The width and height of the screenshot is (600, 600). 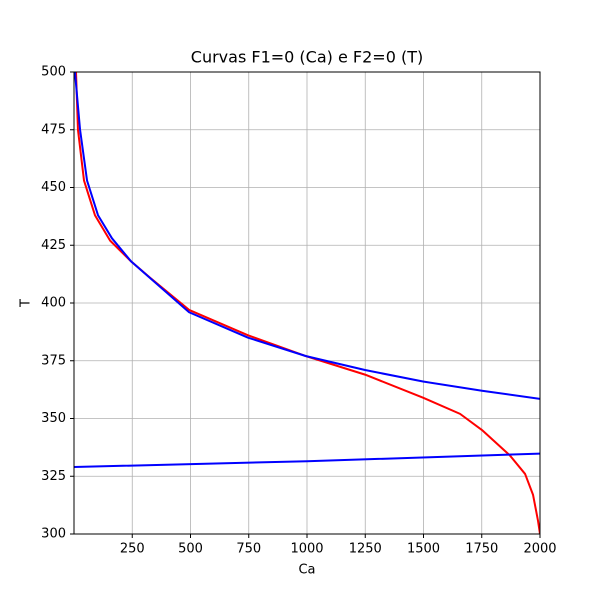 I want to click on y-tick-label: 400, so click(x=53, y=303).